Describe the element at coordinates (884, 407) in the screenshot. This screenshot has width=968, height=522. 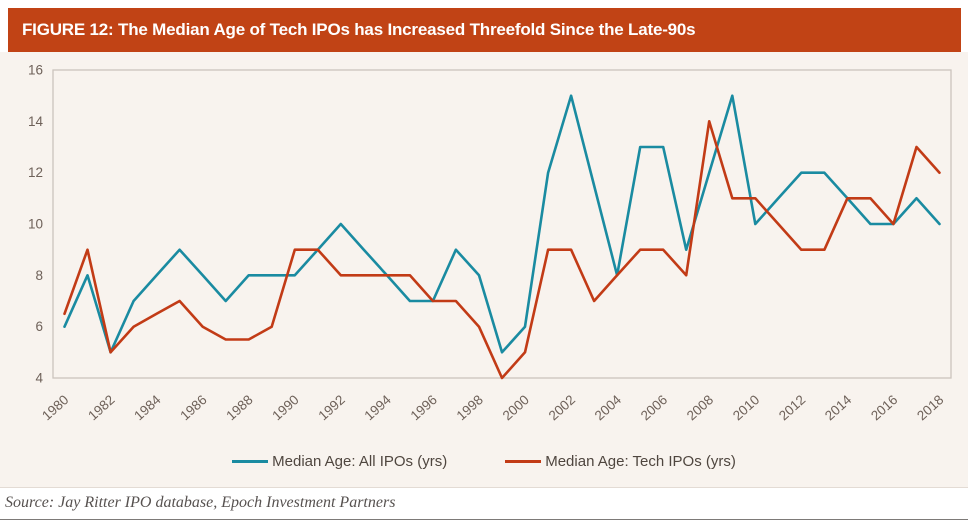
I see `x-axis-label: 2016` at that location.